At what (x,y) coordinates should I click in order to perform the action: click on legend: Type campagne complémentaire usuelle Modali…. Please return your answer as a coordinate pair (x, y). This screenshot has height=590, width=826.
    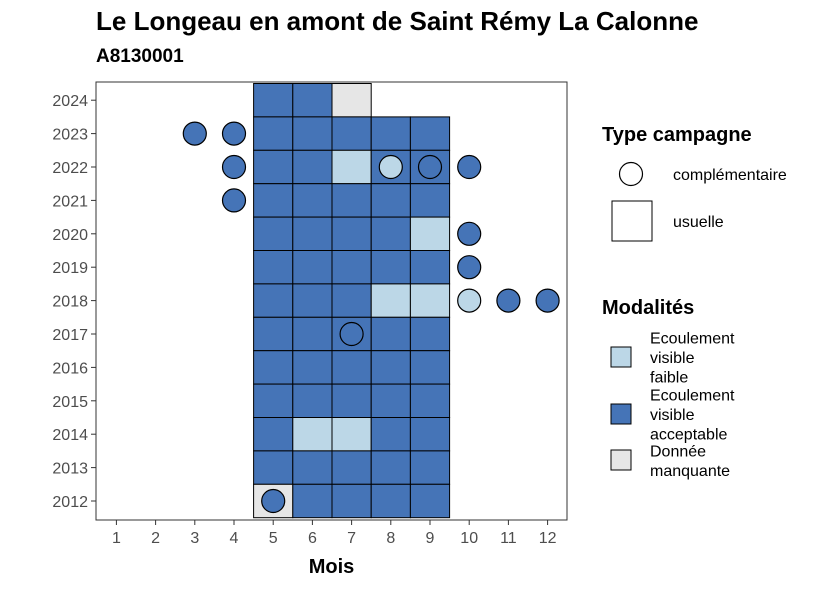
    Looking at the image, I should click on (694, 302).